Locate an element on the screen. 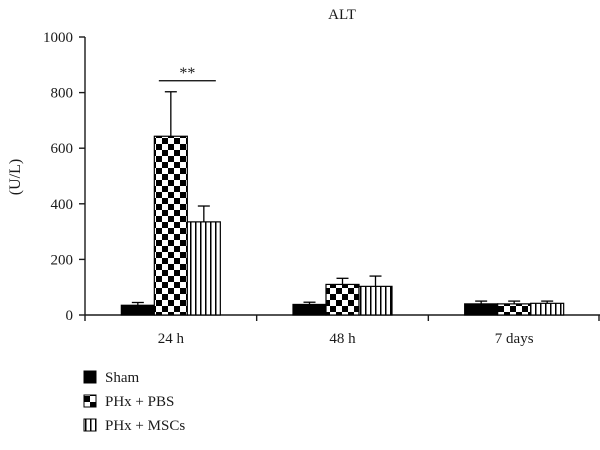  chart-title: ALT is located at coordinates (342, 15).